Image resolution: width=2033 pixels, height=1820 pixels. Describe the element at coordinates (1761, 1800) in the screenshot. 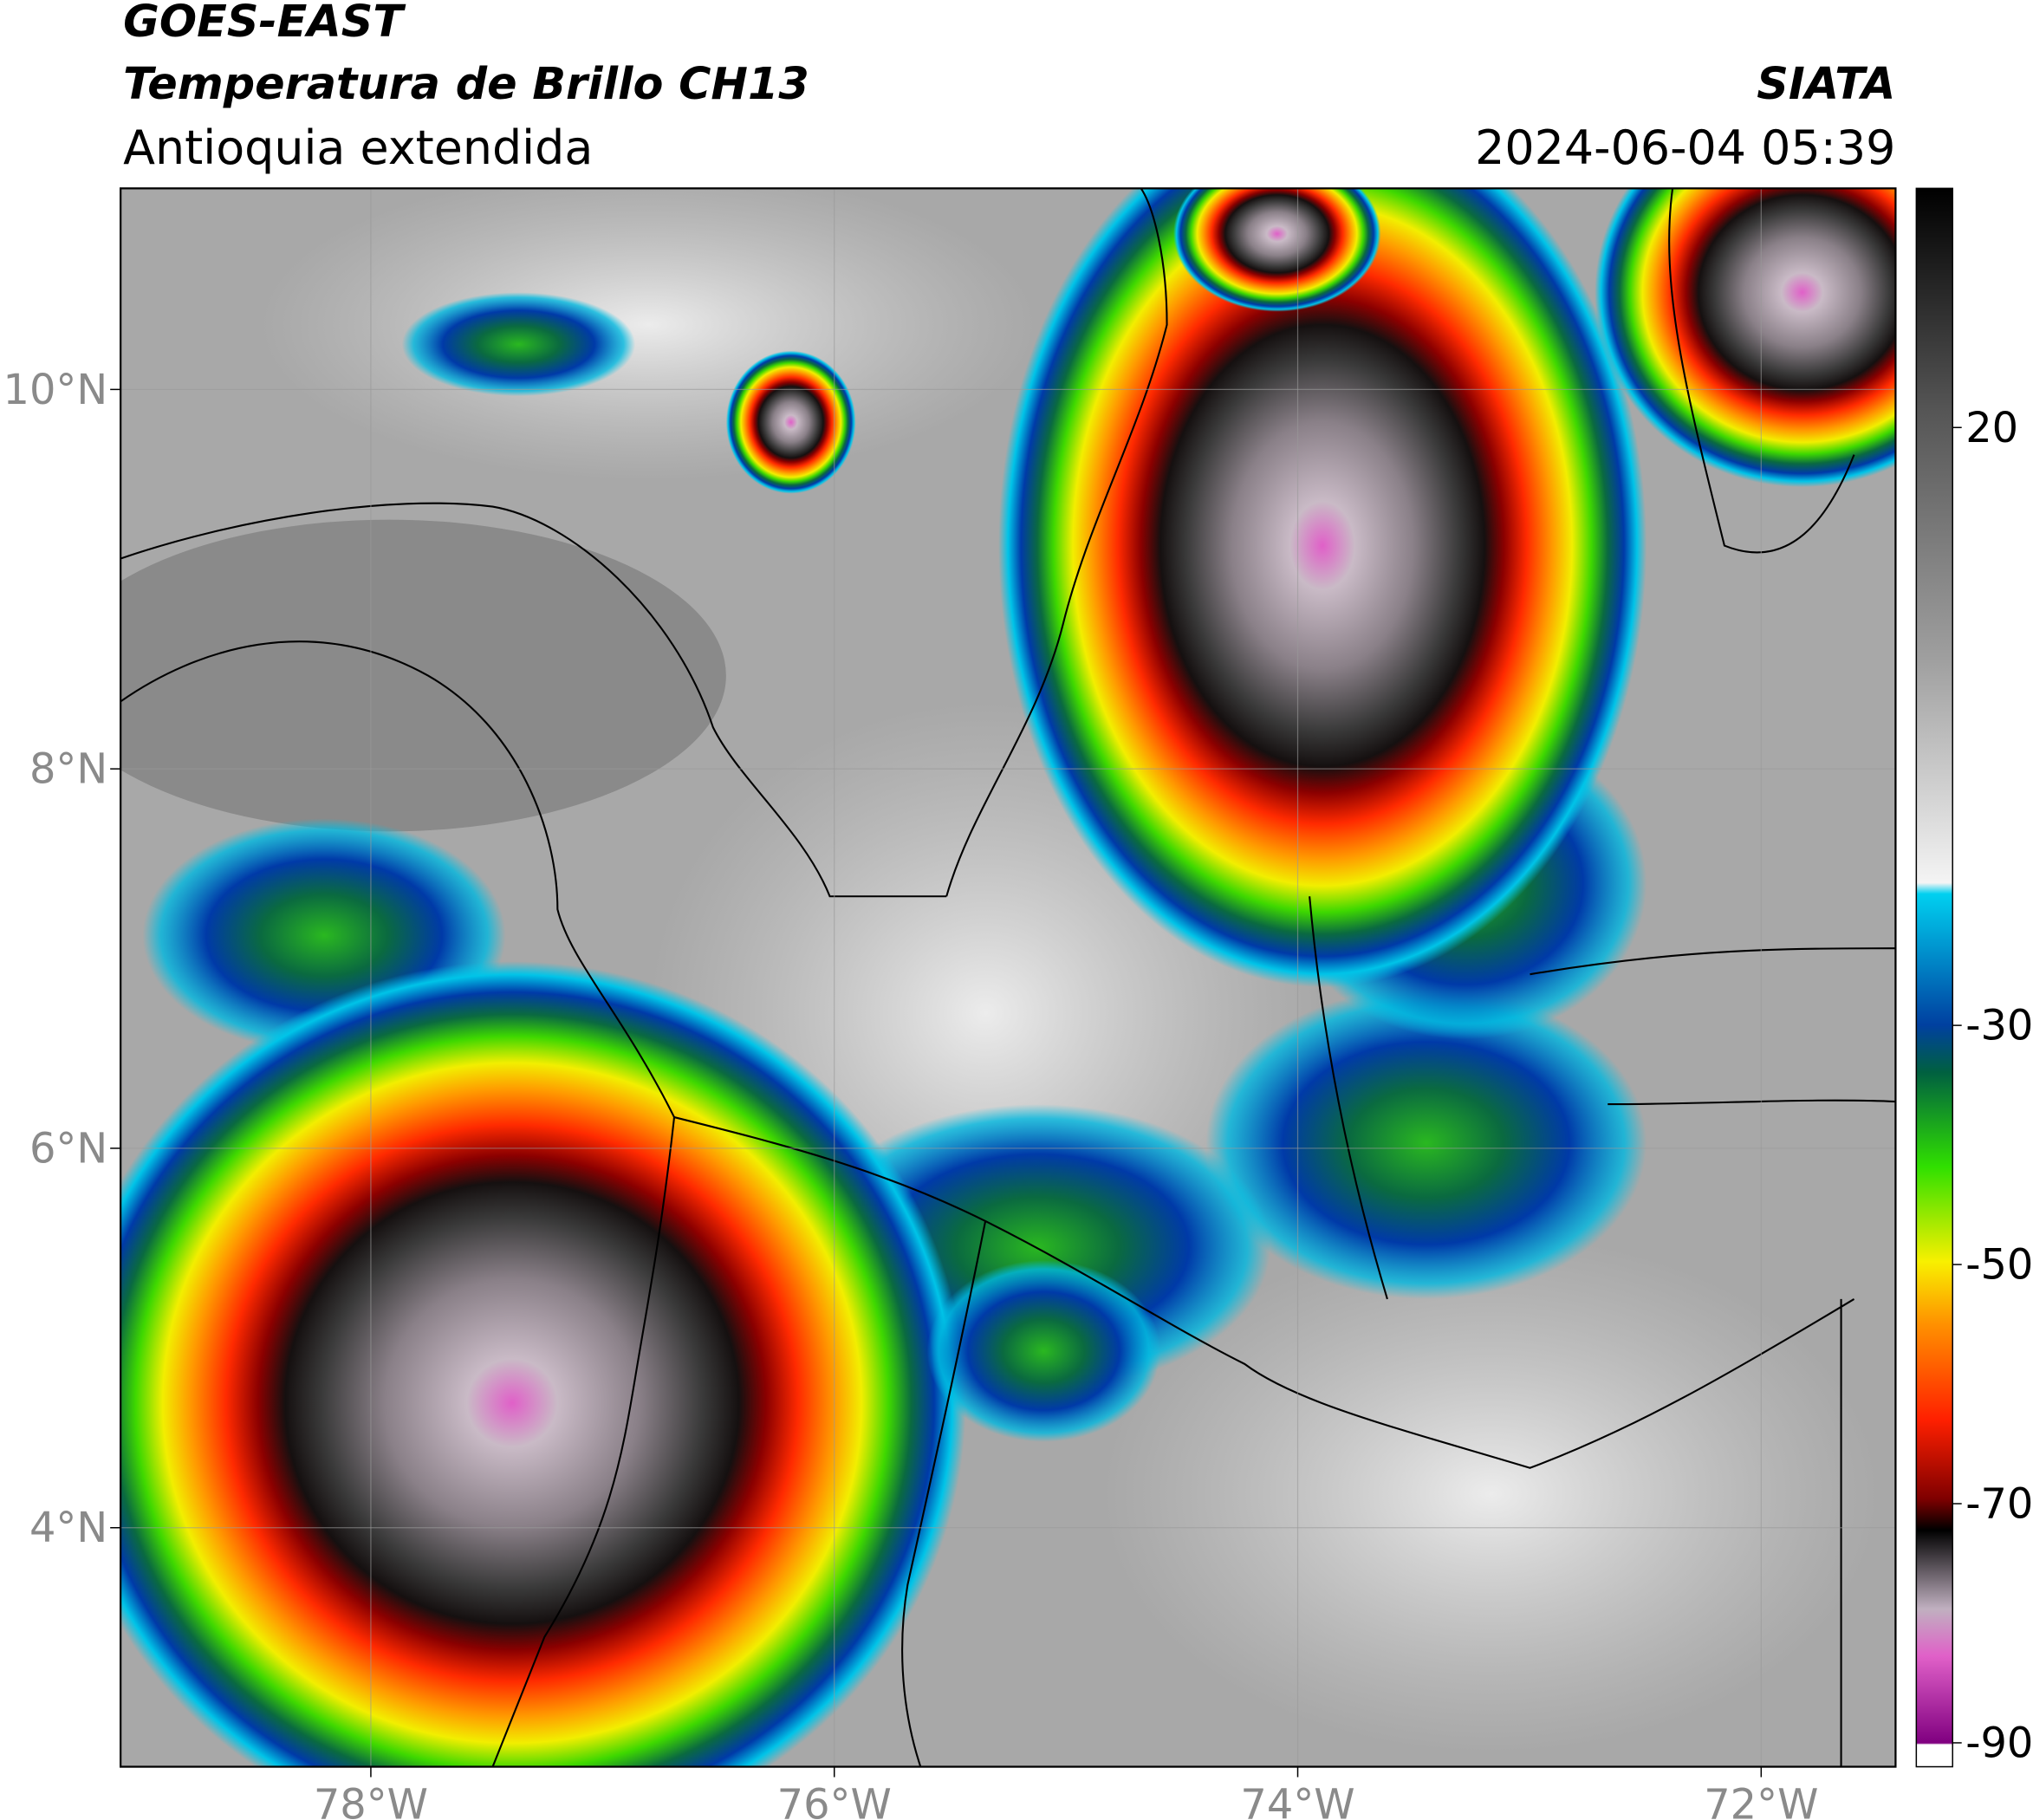

I see `x-tick-label: 72°W` at that location.